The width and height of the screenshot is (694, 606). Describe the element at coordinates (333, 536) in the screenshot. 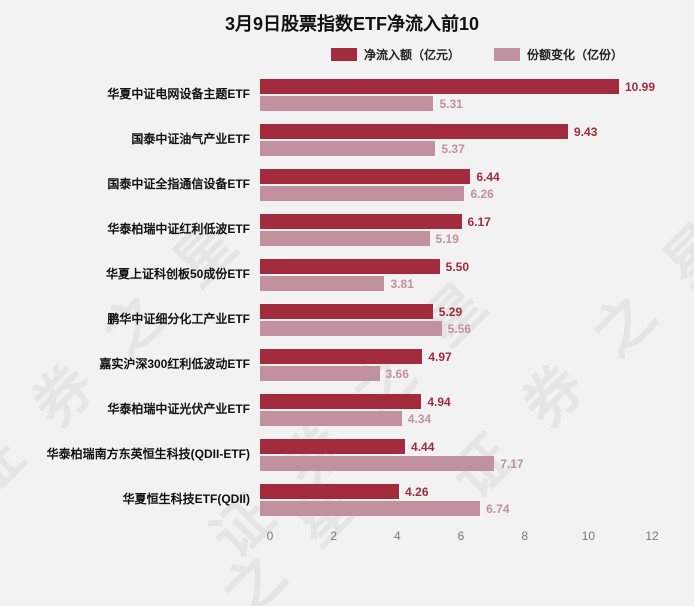

I see `x-tick-label: 2` at that location.